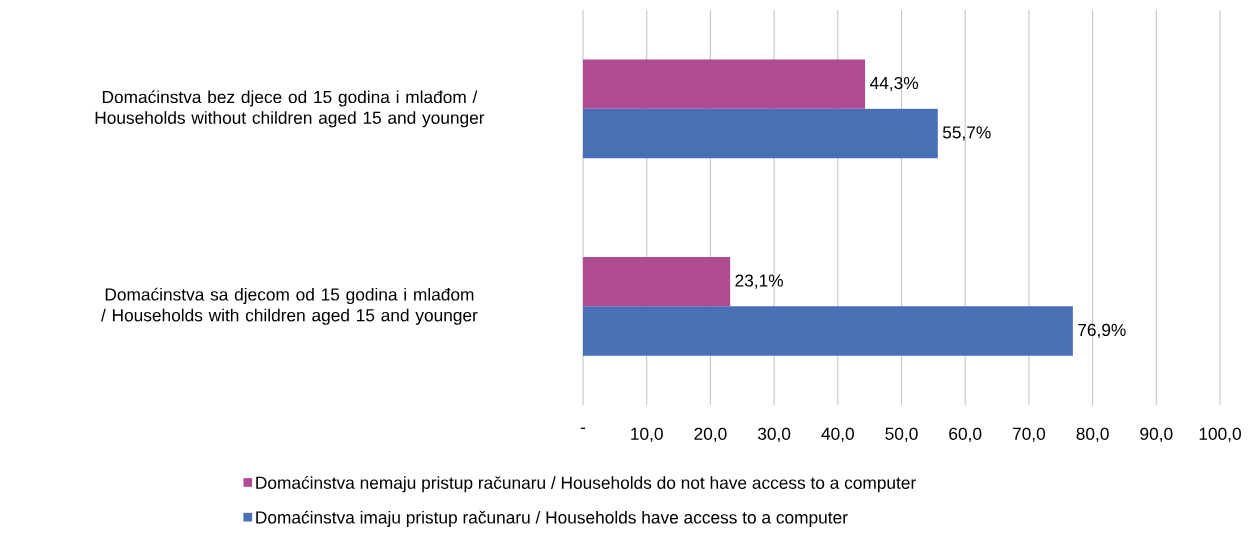 The image size is (1250, 536). What do you see at coordinates (710, 434) in the screenshot?
I see `x-tick-label: 20,0` at bounding box center [710, 434].